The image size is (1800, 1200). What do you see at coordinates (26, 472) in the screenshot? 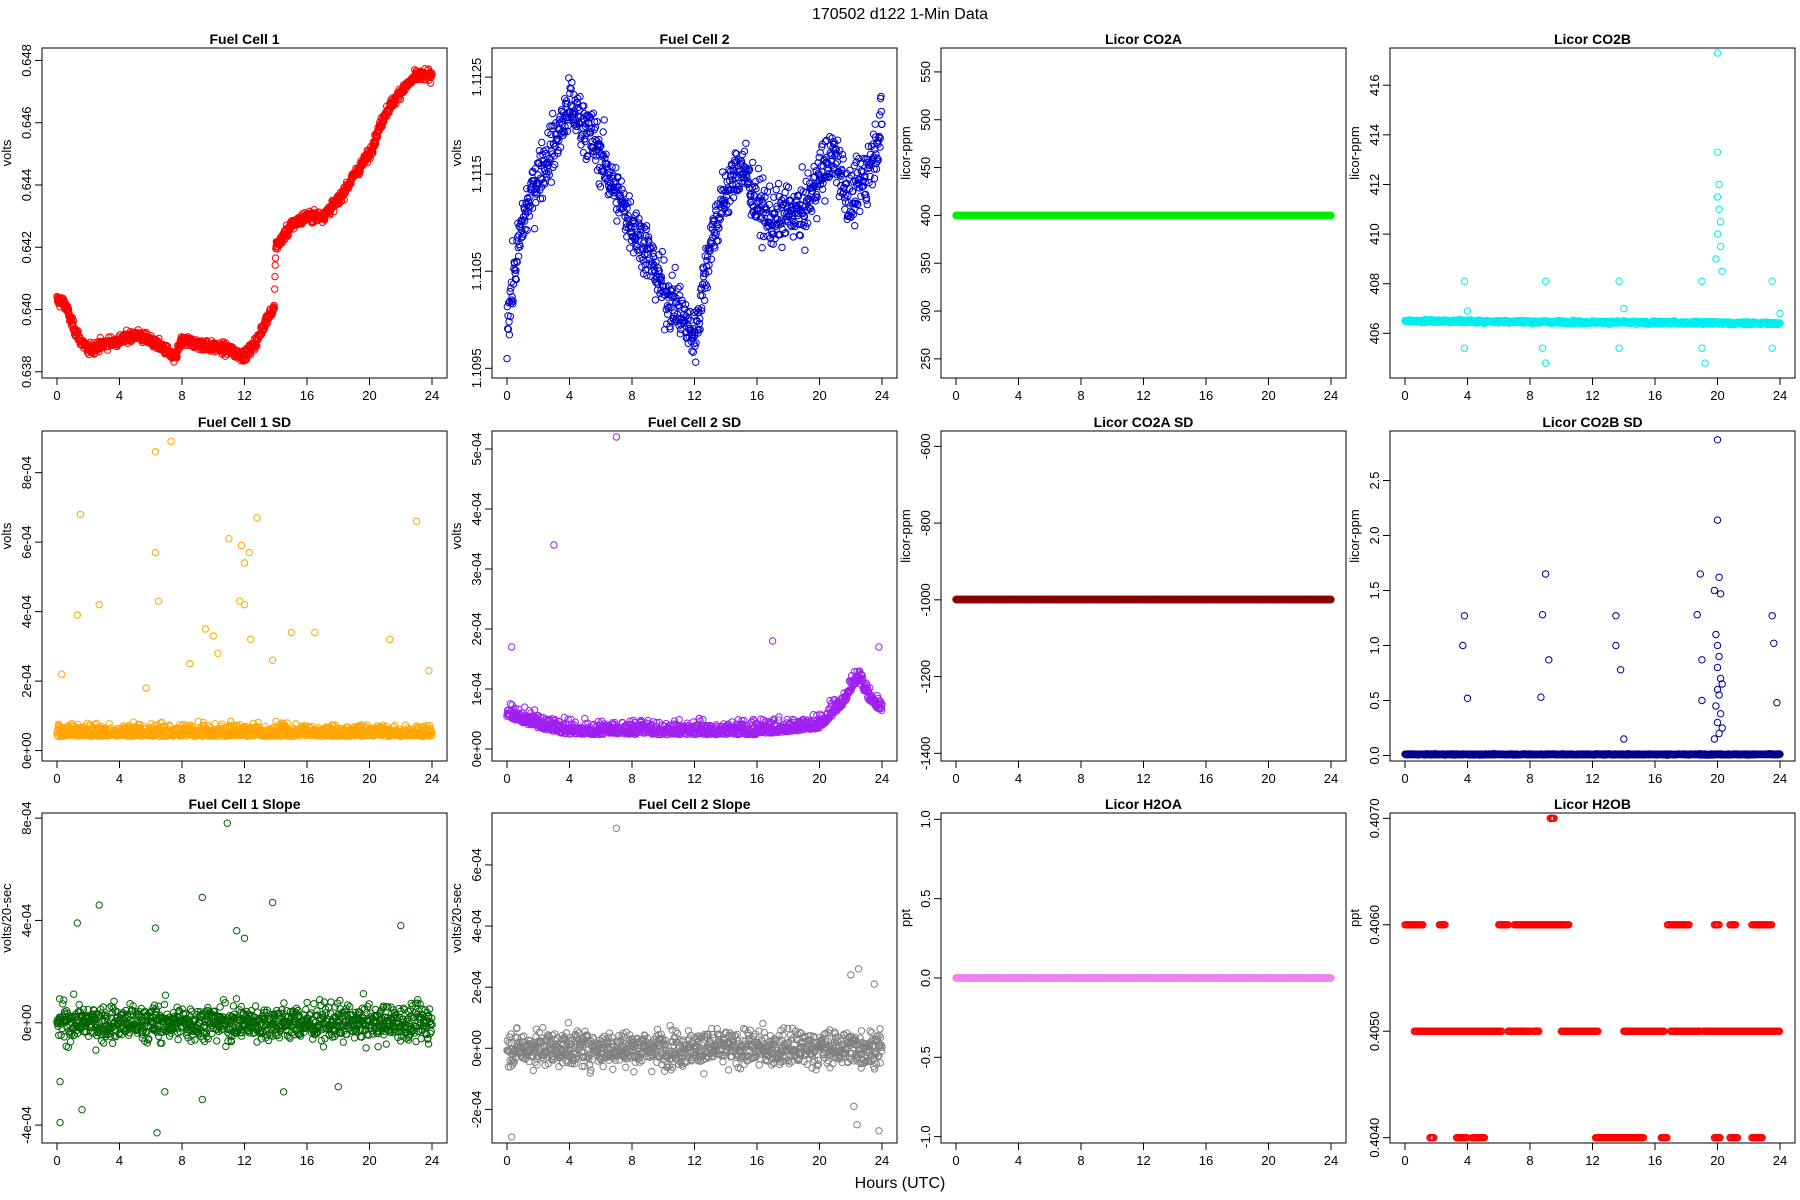
I see `y-tick-label: 8e-04` at bounding box center [26, 472].